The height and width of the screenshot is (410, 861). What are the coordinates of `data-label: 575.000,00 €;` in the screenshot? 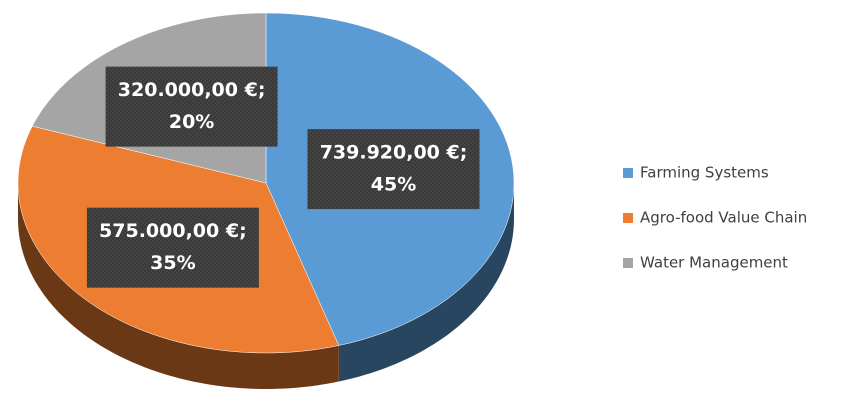 It's located at (173, 231).